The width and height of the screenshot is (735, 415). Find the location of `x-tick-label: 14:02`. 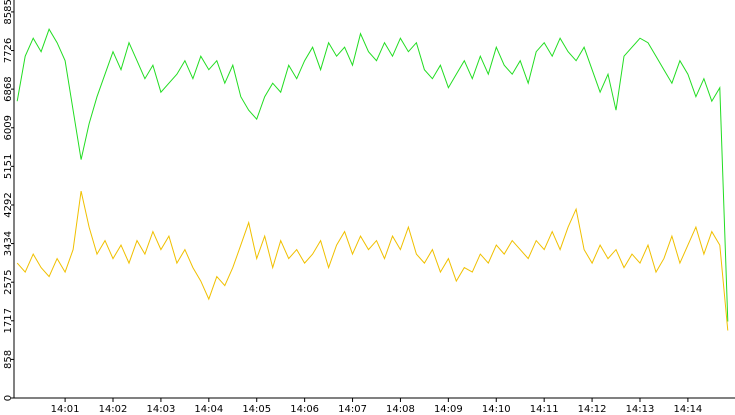

x-tick-label: 14:02 is located at coordinates (113, 409).